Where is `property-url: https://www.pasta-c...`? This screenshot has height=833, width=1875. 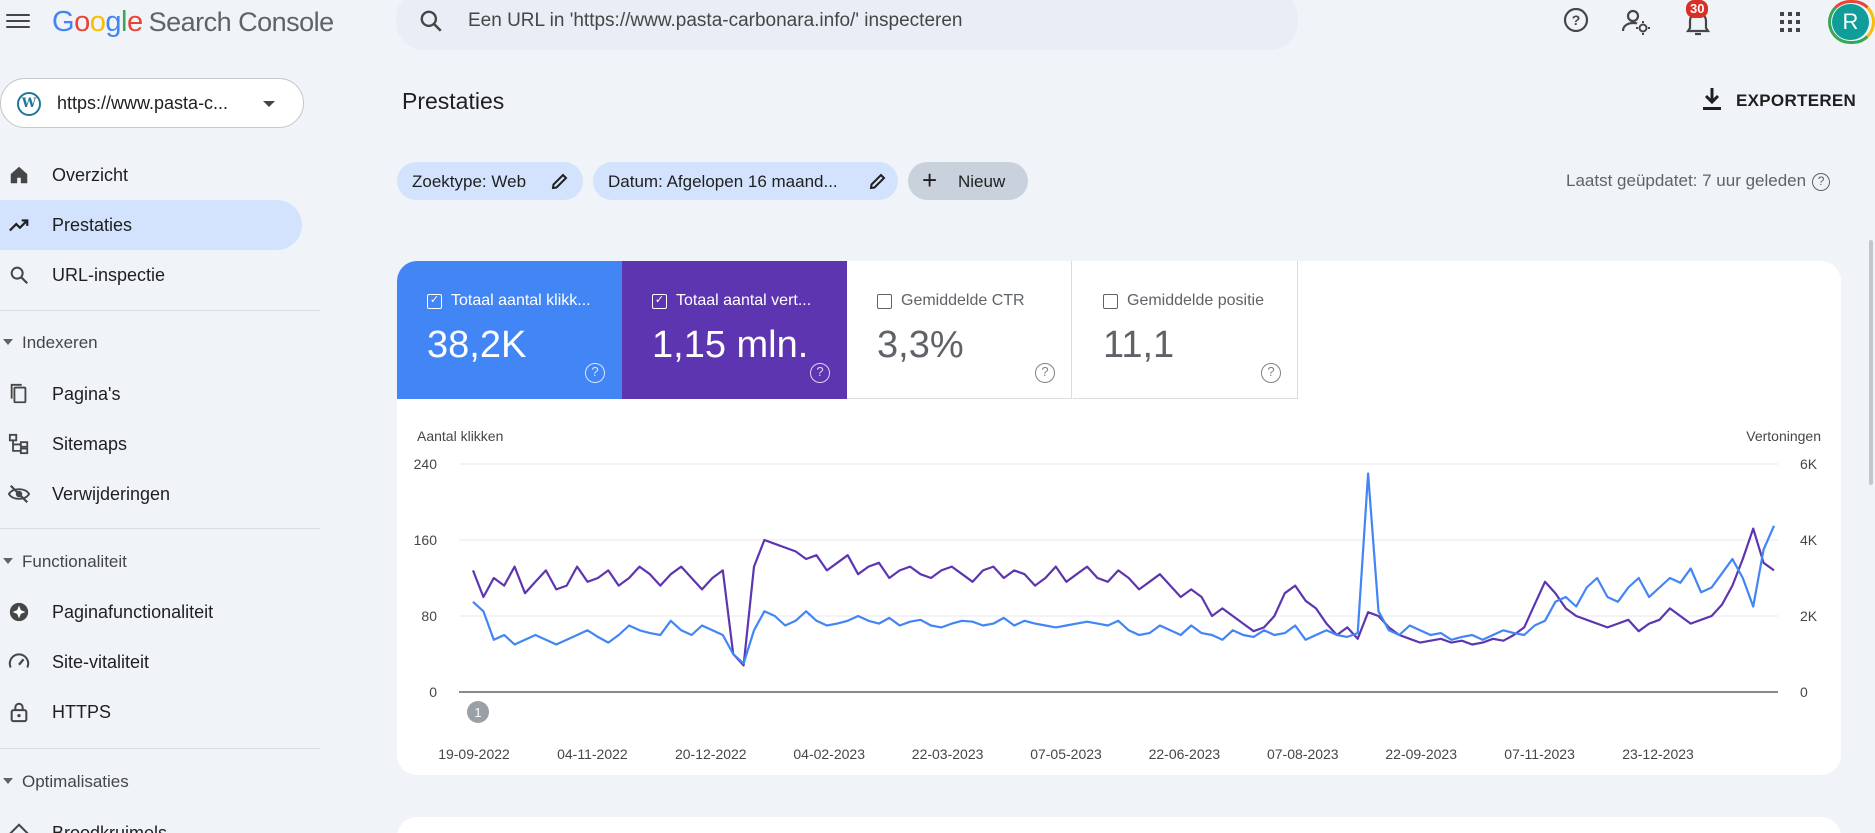 property-url: https://www.pasta-c... is located at coordinates (143, 103).